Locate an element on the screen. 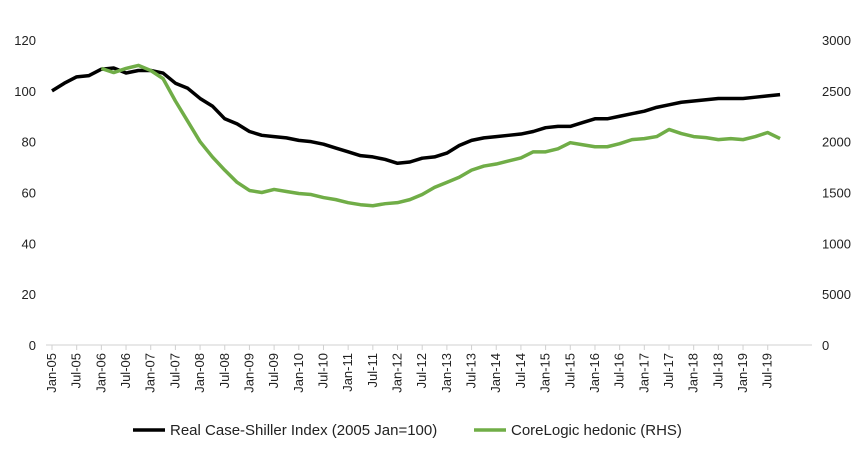  x-tick-label: Jan-10 is located at coordinates (298, 373).